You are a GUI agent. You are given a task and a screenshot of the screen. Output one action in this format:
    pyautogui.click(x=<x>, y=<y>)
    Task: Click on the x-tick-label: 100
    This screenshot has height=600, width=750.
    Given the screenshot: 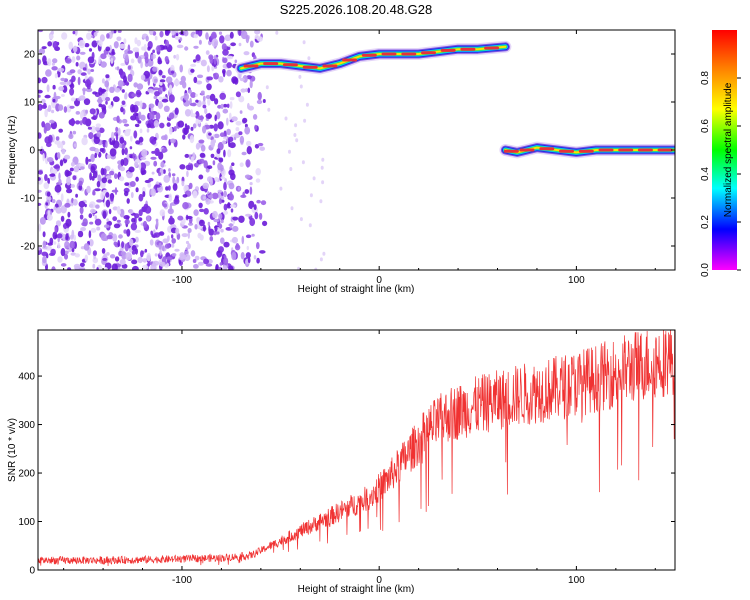 What is the action you would take?
    pyautogui.click(x=576, y=280)
    